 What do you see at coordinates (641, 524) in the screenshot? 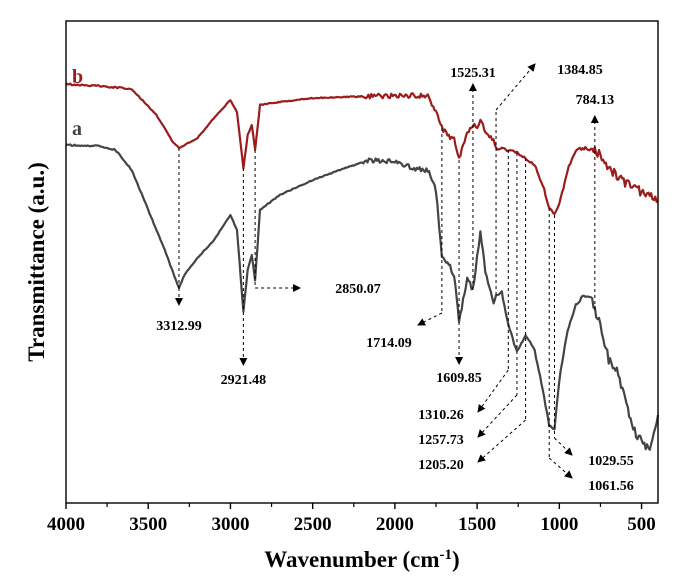
I see `x-tick-label-7: 500` at bounding box center [641, 524].